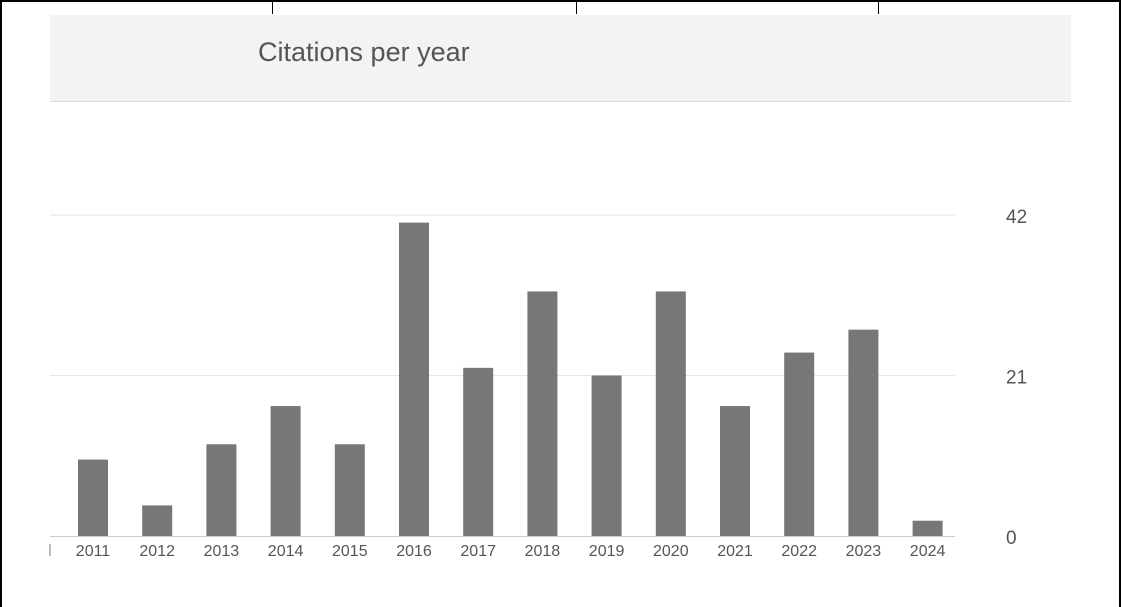  What do you see at coordinates (286, 551) in the screenshot?
I see `x-tick-label: 2014` at bounding box center [286, 551].